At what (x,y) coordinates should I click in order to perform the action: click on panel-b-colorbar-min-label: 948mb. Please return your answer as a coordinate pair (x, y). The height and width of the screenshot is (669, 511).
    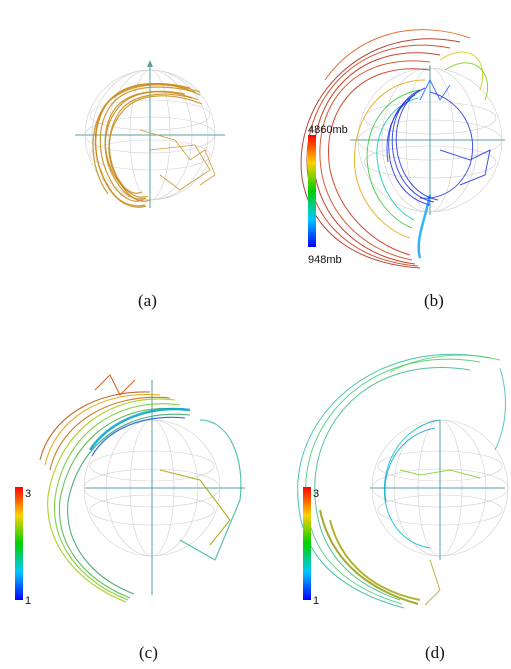
    Looking at the image, I should click on (325, 260).